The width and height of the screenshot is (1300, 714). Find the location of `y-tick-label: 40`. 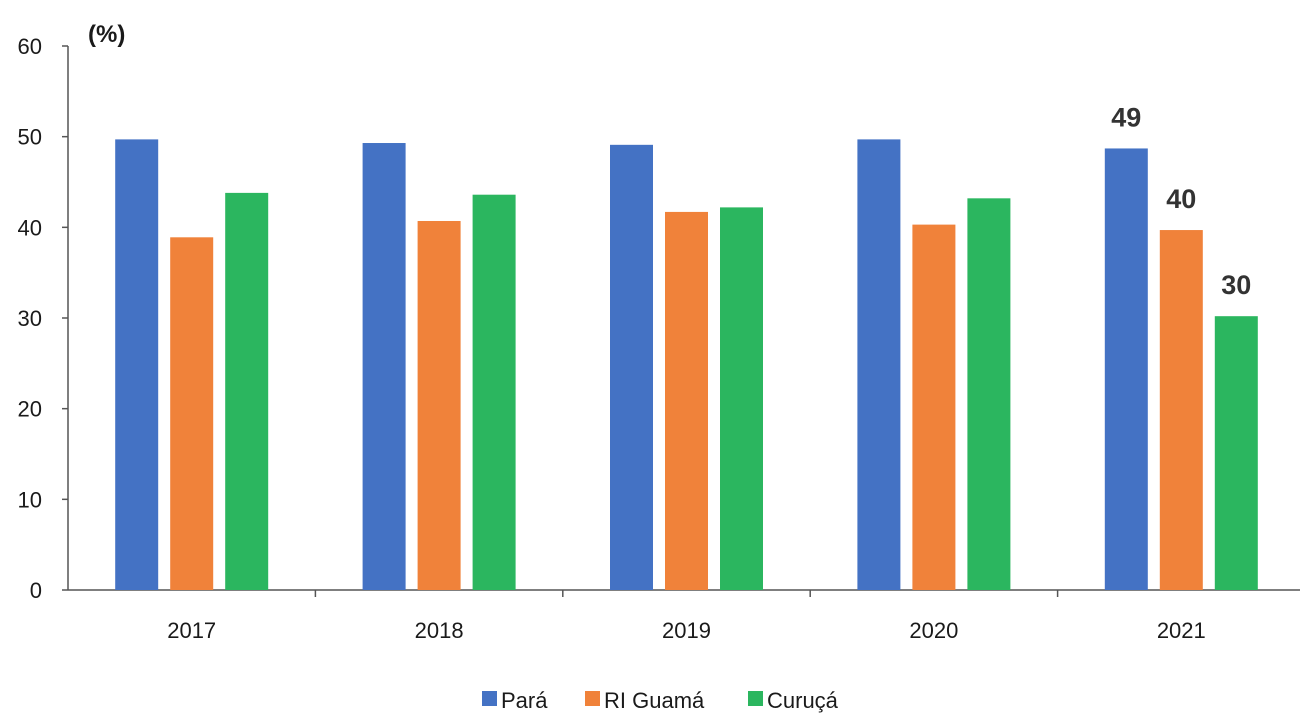

y-tick-label: 40 is located at coordinates (30, 227).